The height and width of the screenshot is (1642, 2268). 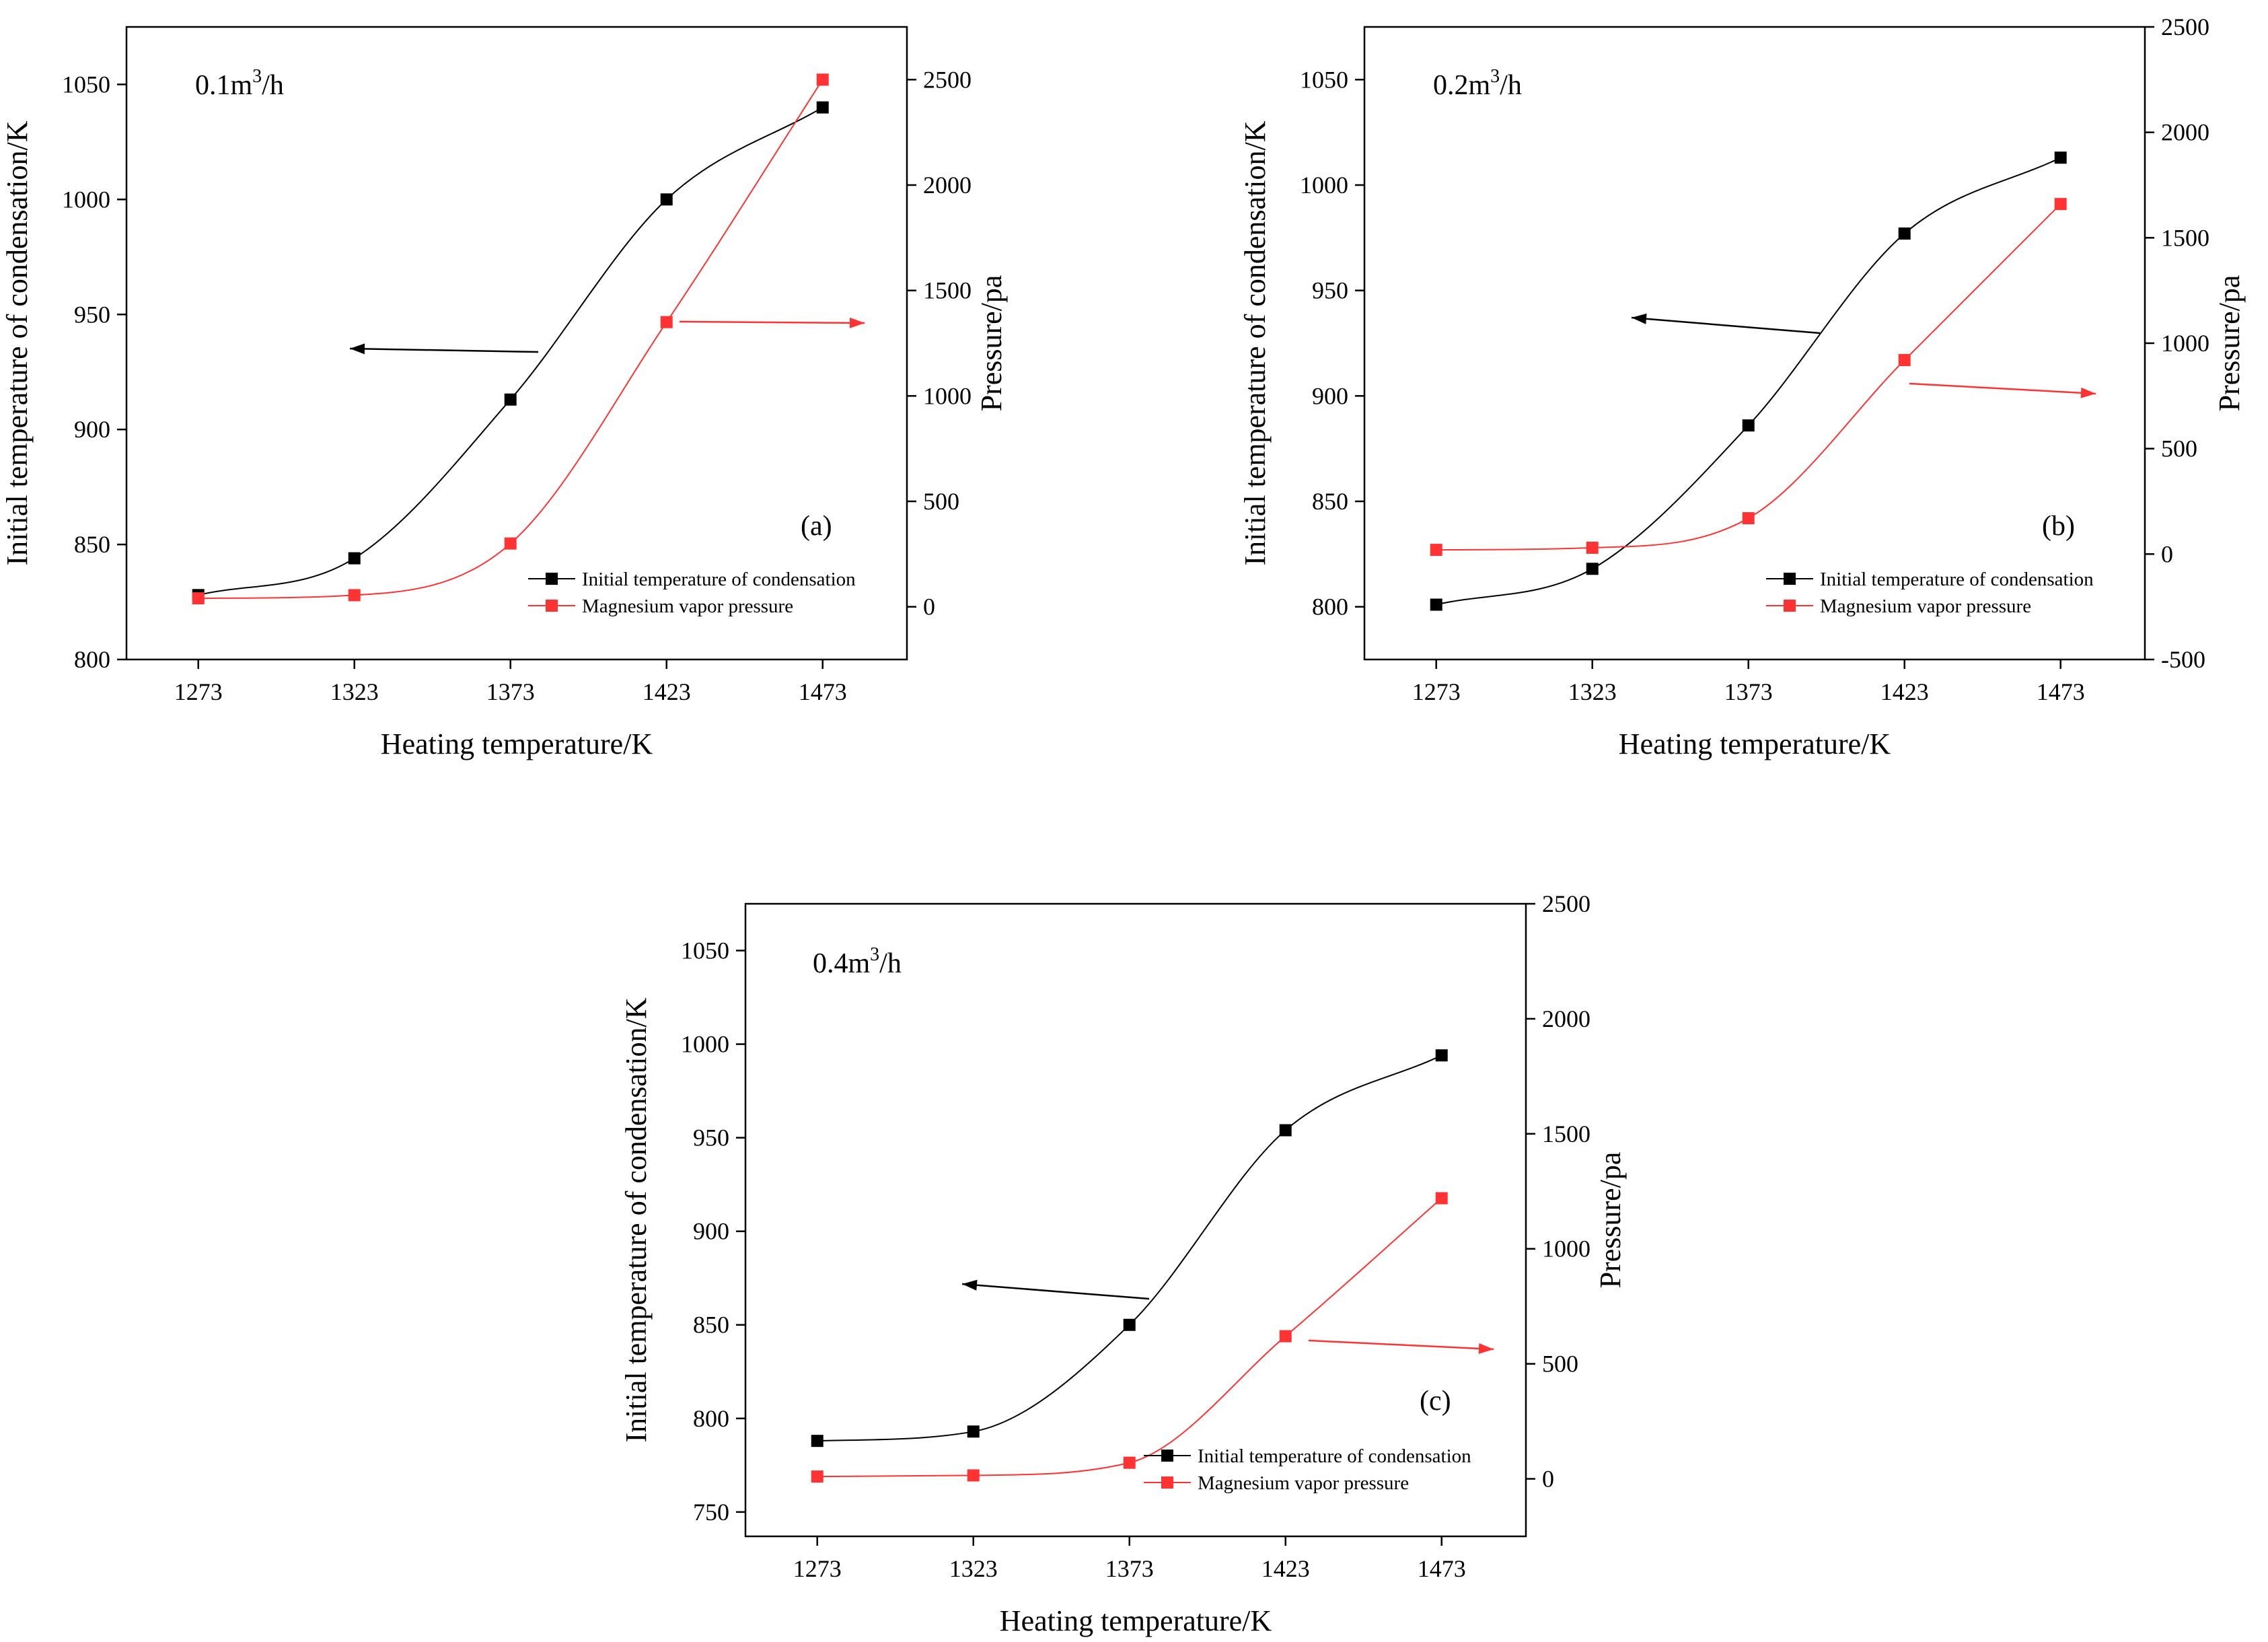 I want to click on flow-rate-label: 0.1m3/h, so click(x=240, y=83).